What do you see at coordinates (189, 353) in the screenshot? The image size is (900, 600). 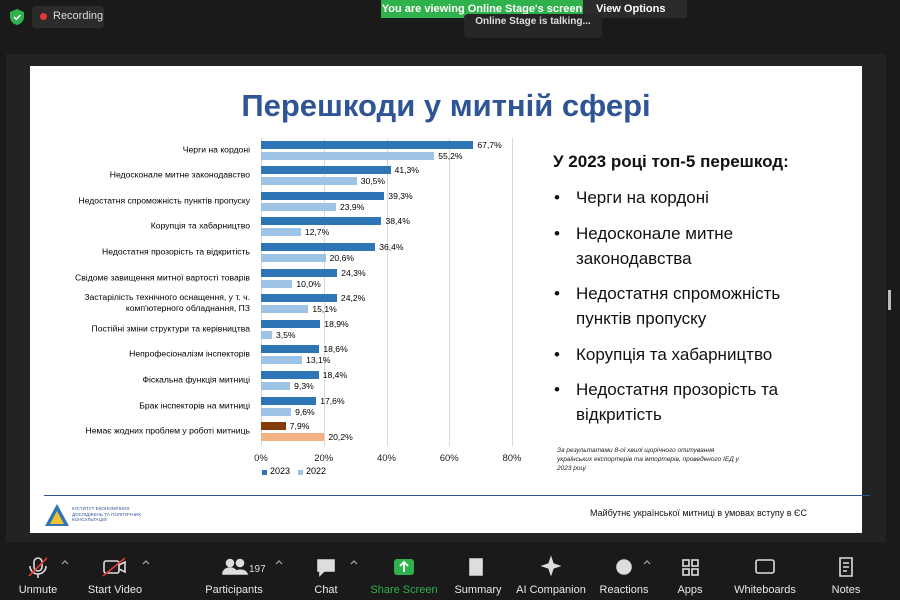 I see `category-label: Непрофесіоналізм інспекторів` at bounding box center [189, 353].